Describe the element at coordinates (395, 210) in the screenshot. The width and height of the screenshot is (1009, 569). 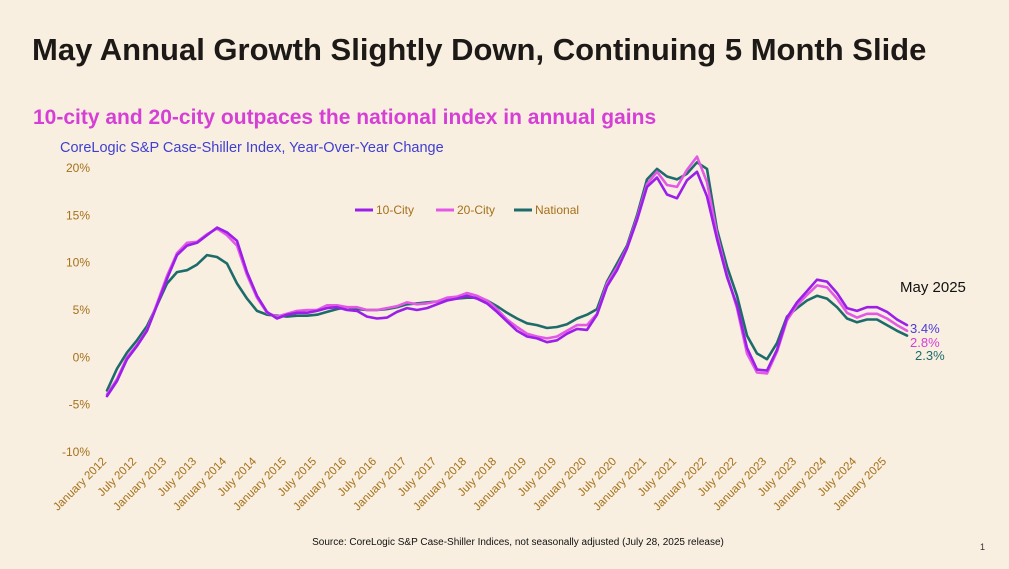
I see `legend-label-city10: 10-City` at that location.